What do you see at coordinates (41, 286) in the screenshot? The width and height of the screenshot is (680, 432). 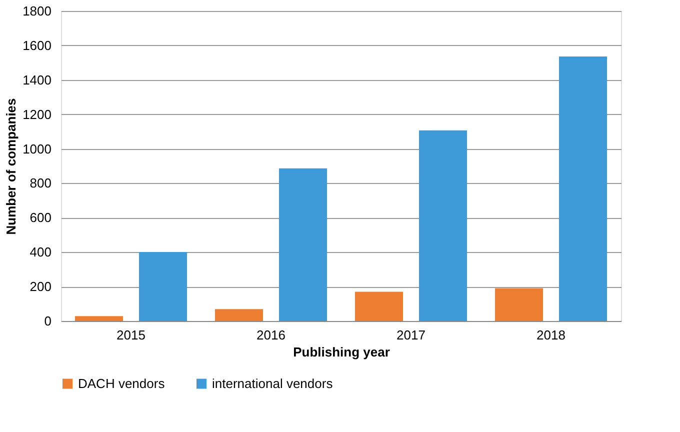 I see `y-tick-label: 200` at bounding box center [41, 286].